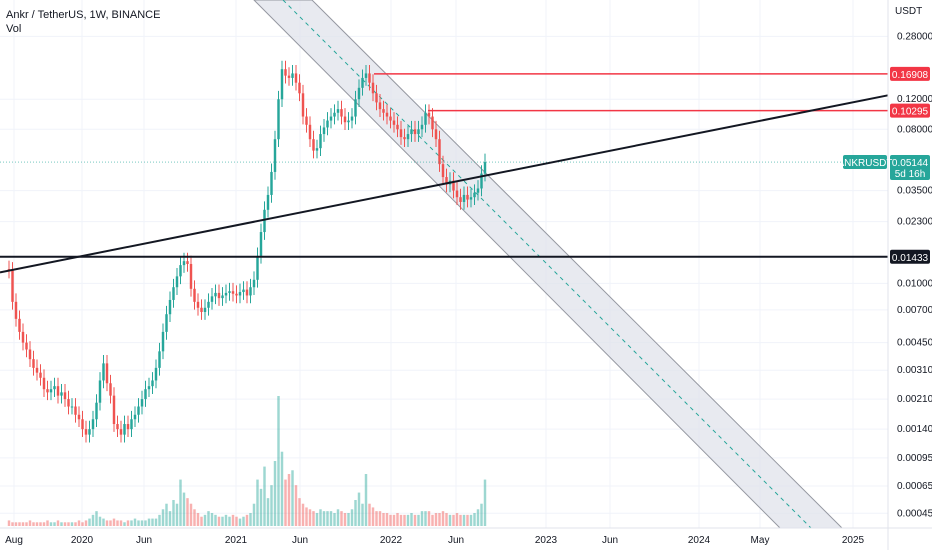 Image resolution: width=932 pixels, height=550 pixels. I want to click on y-tick-label: 0.03500, so click(914, 191).